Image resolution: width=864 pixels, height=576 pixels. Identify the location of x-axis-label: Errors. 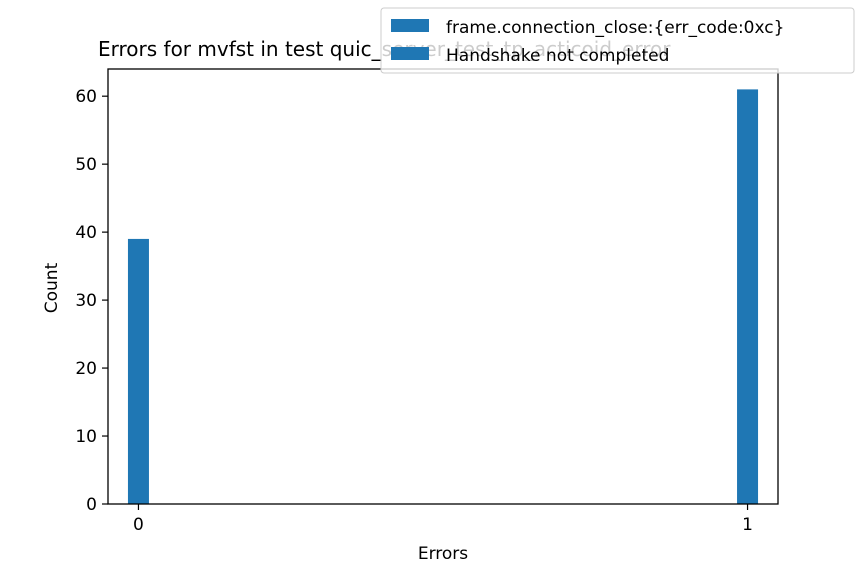
(443, 554).